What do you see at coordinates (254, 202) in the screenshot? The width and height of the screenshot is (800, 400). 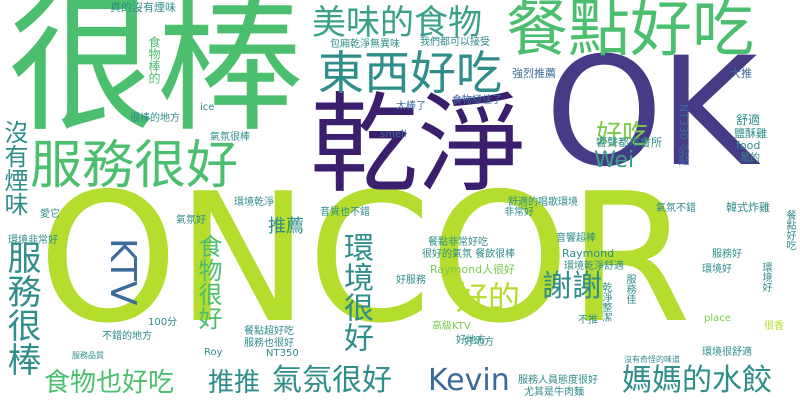 I see `word-small: 環境乾淨` at bounding box center [254, 202].